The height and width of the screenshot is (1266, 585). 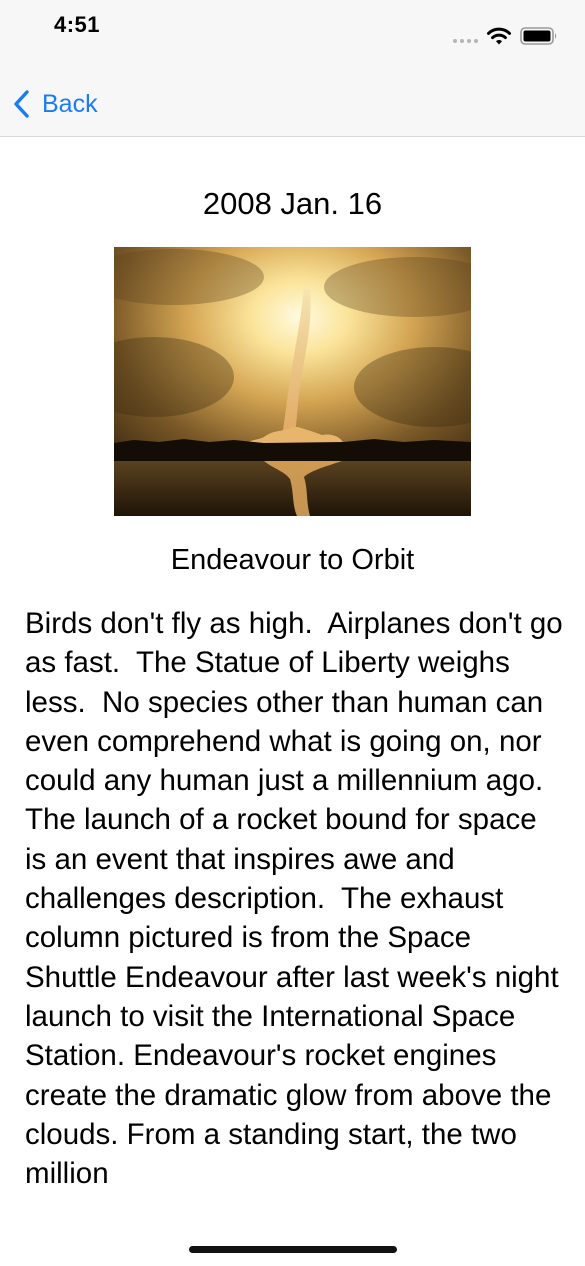 I want to click on signal-dots-icon, so click(x=465, y=41).